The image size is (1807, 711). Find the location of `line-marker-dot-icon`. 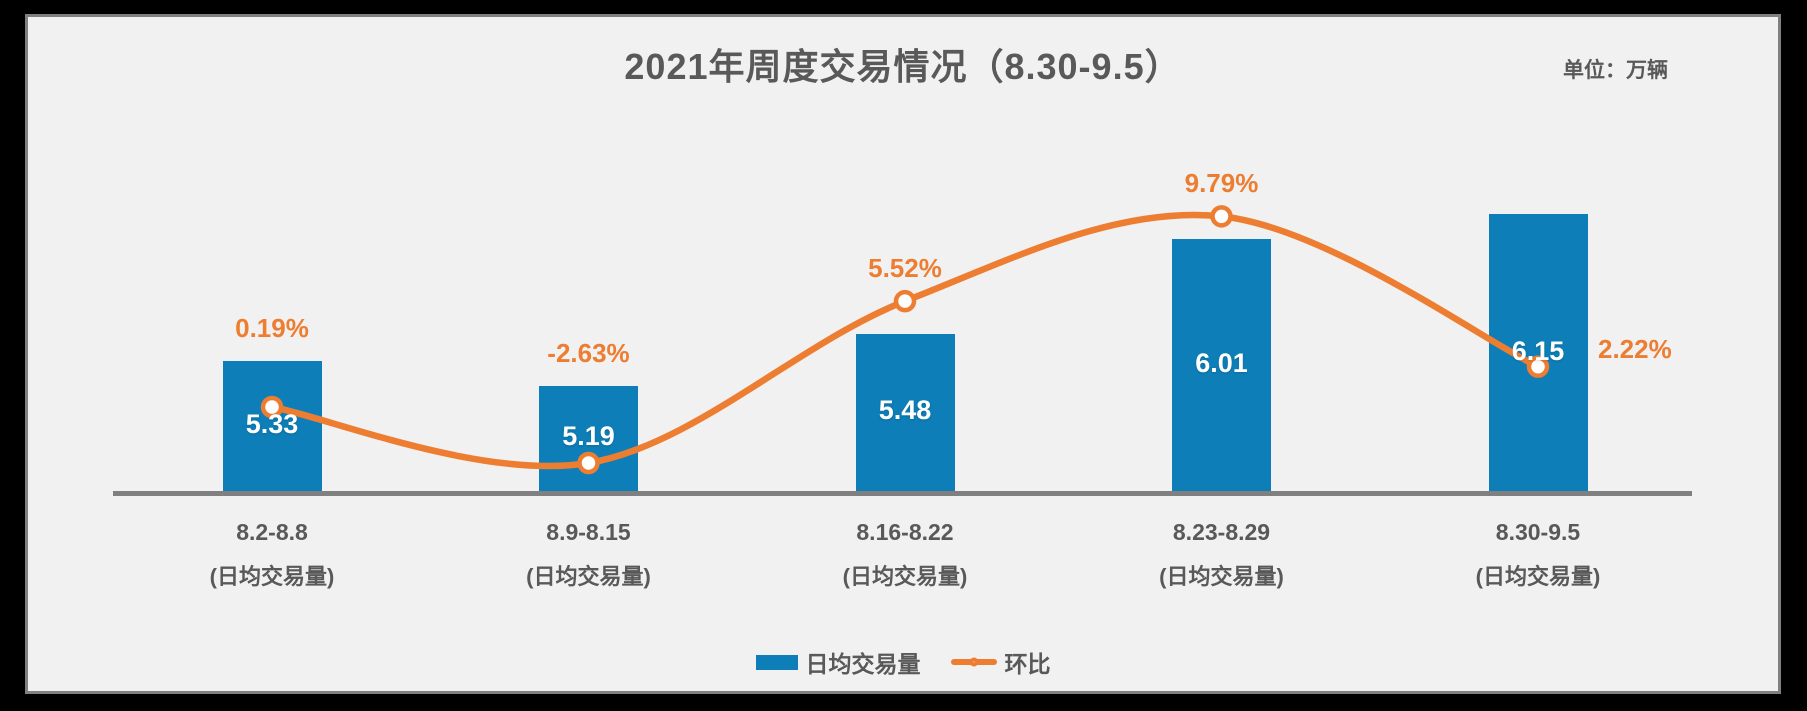

line-marker-dot-icon is located at coordinates (973, 662).